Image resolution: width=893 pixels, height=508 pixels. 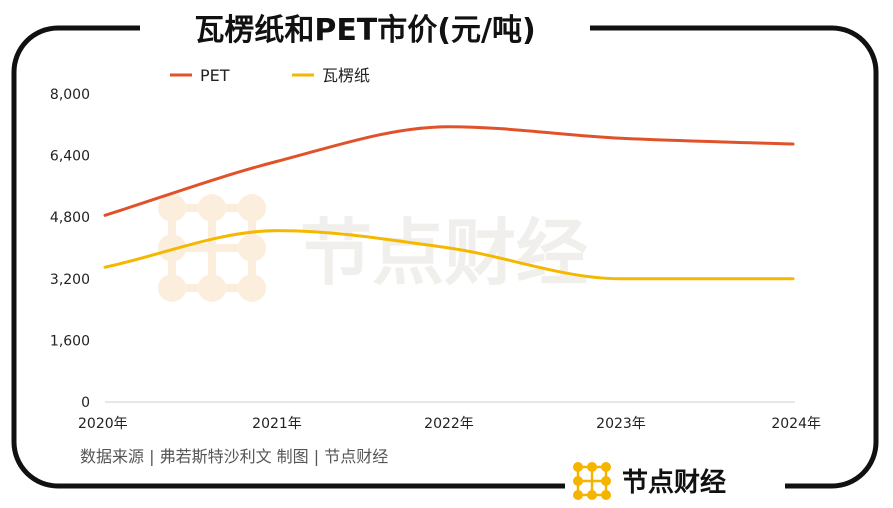 I want to click on brand-name: 节点财经, so click(x=674, y=482).